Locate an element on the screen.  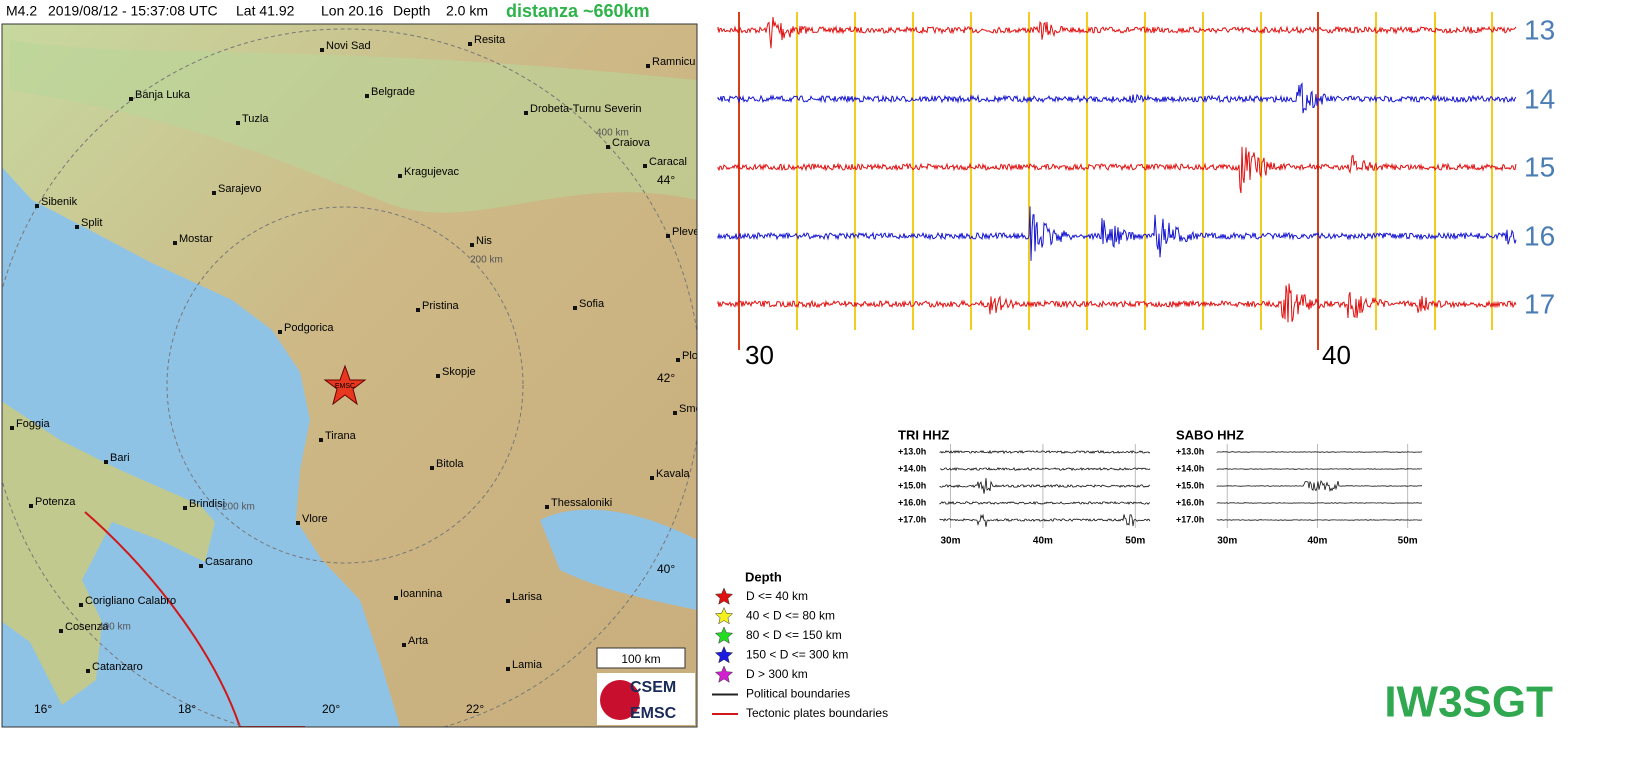
lat-label: 44° is located at coordinates (666, 180).